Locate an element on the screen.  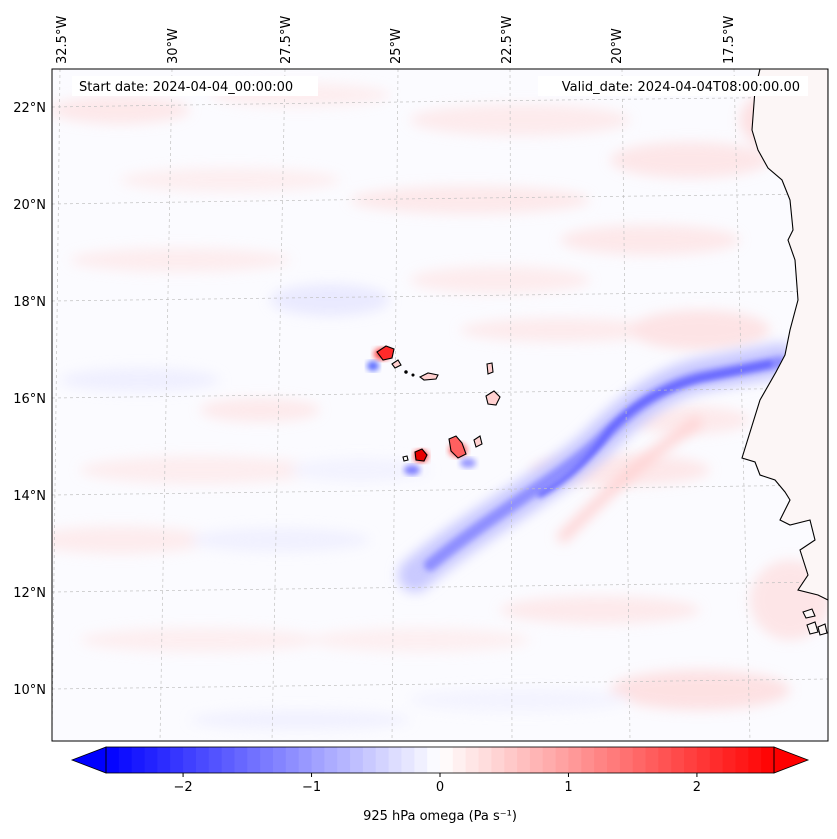
sao-vicente is located at coordinates (396, 364).